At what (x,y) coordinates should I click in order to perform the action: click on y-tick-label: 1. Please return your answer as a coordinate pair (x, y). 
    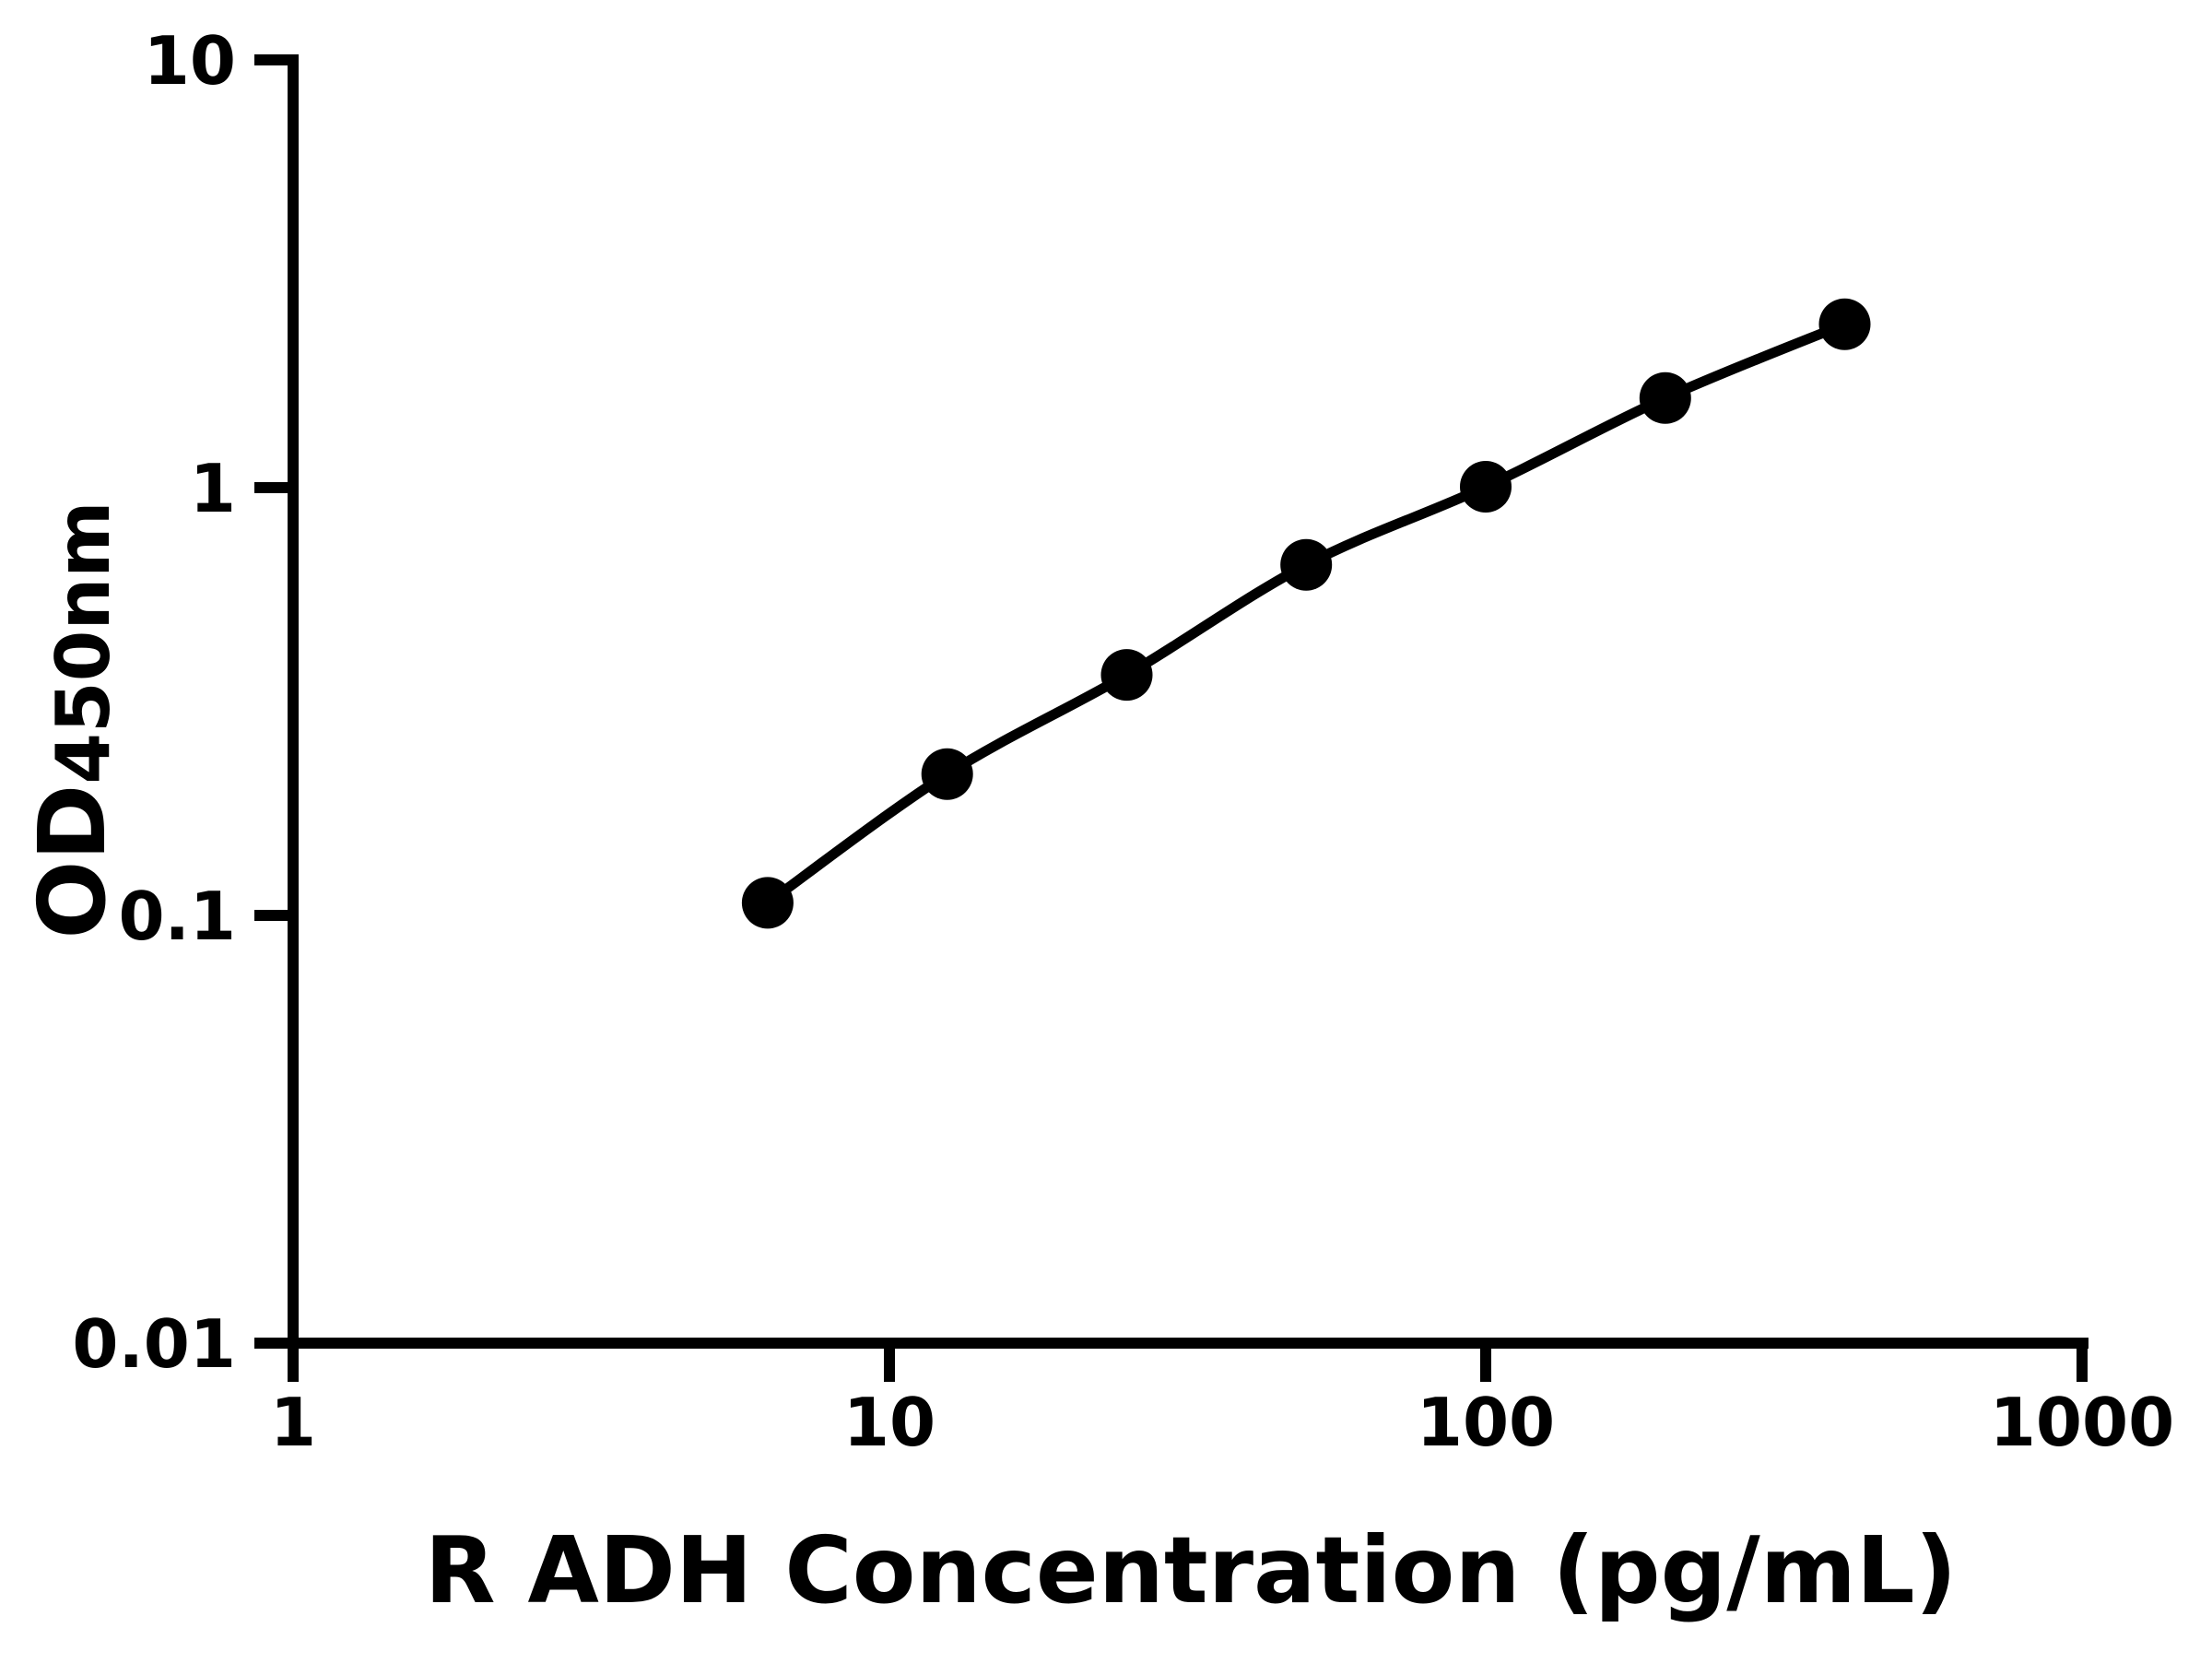
    Looking at the image, I should click on (213, 489).